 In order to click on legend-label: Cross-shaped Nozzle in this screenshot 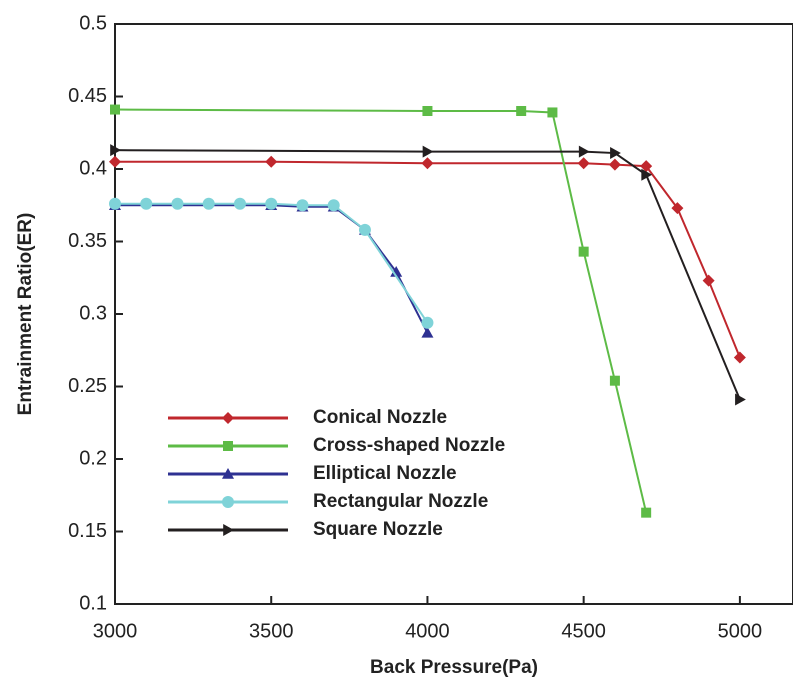, I will do `click(409, 445)`.